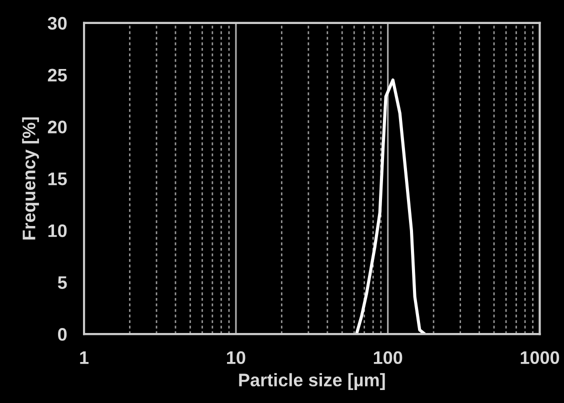  I want to click on x-axis-title: Particle size [µm], so click(312, 381).